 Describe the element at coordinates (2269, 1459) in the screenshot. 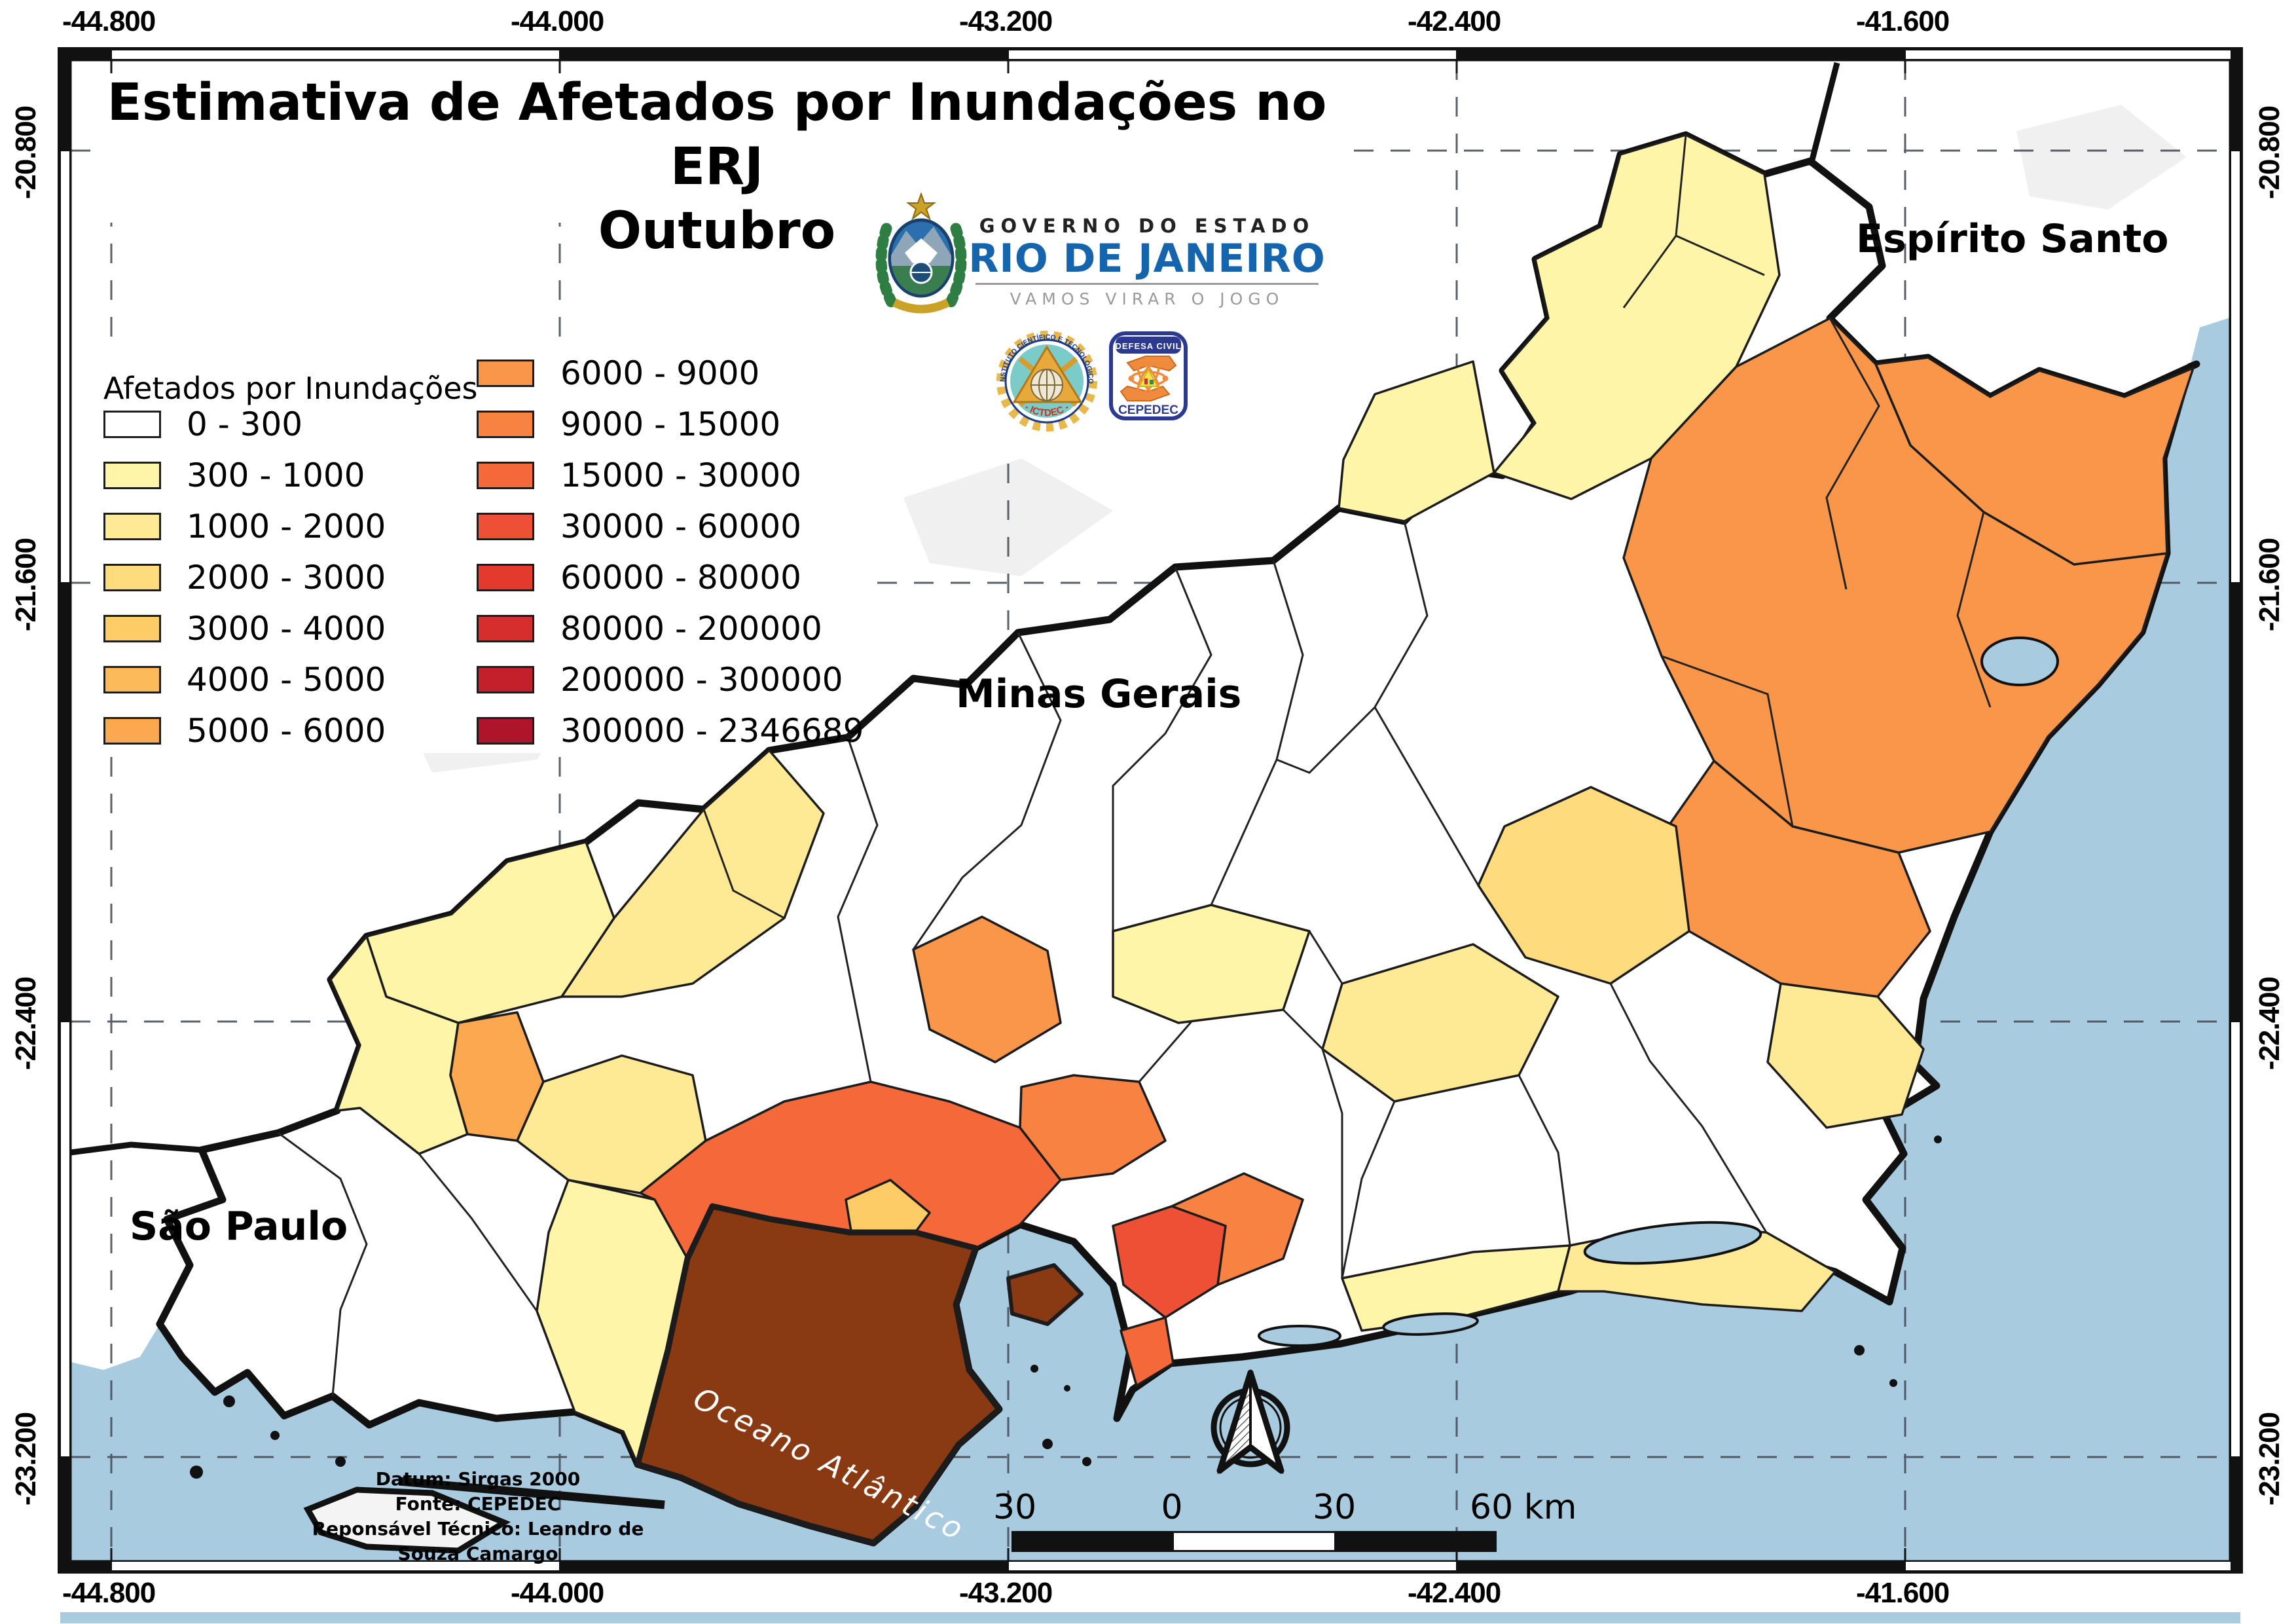

I see `coord-label-right: -23.200` at that location.